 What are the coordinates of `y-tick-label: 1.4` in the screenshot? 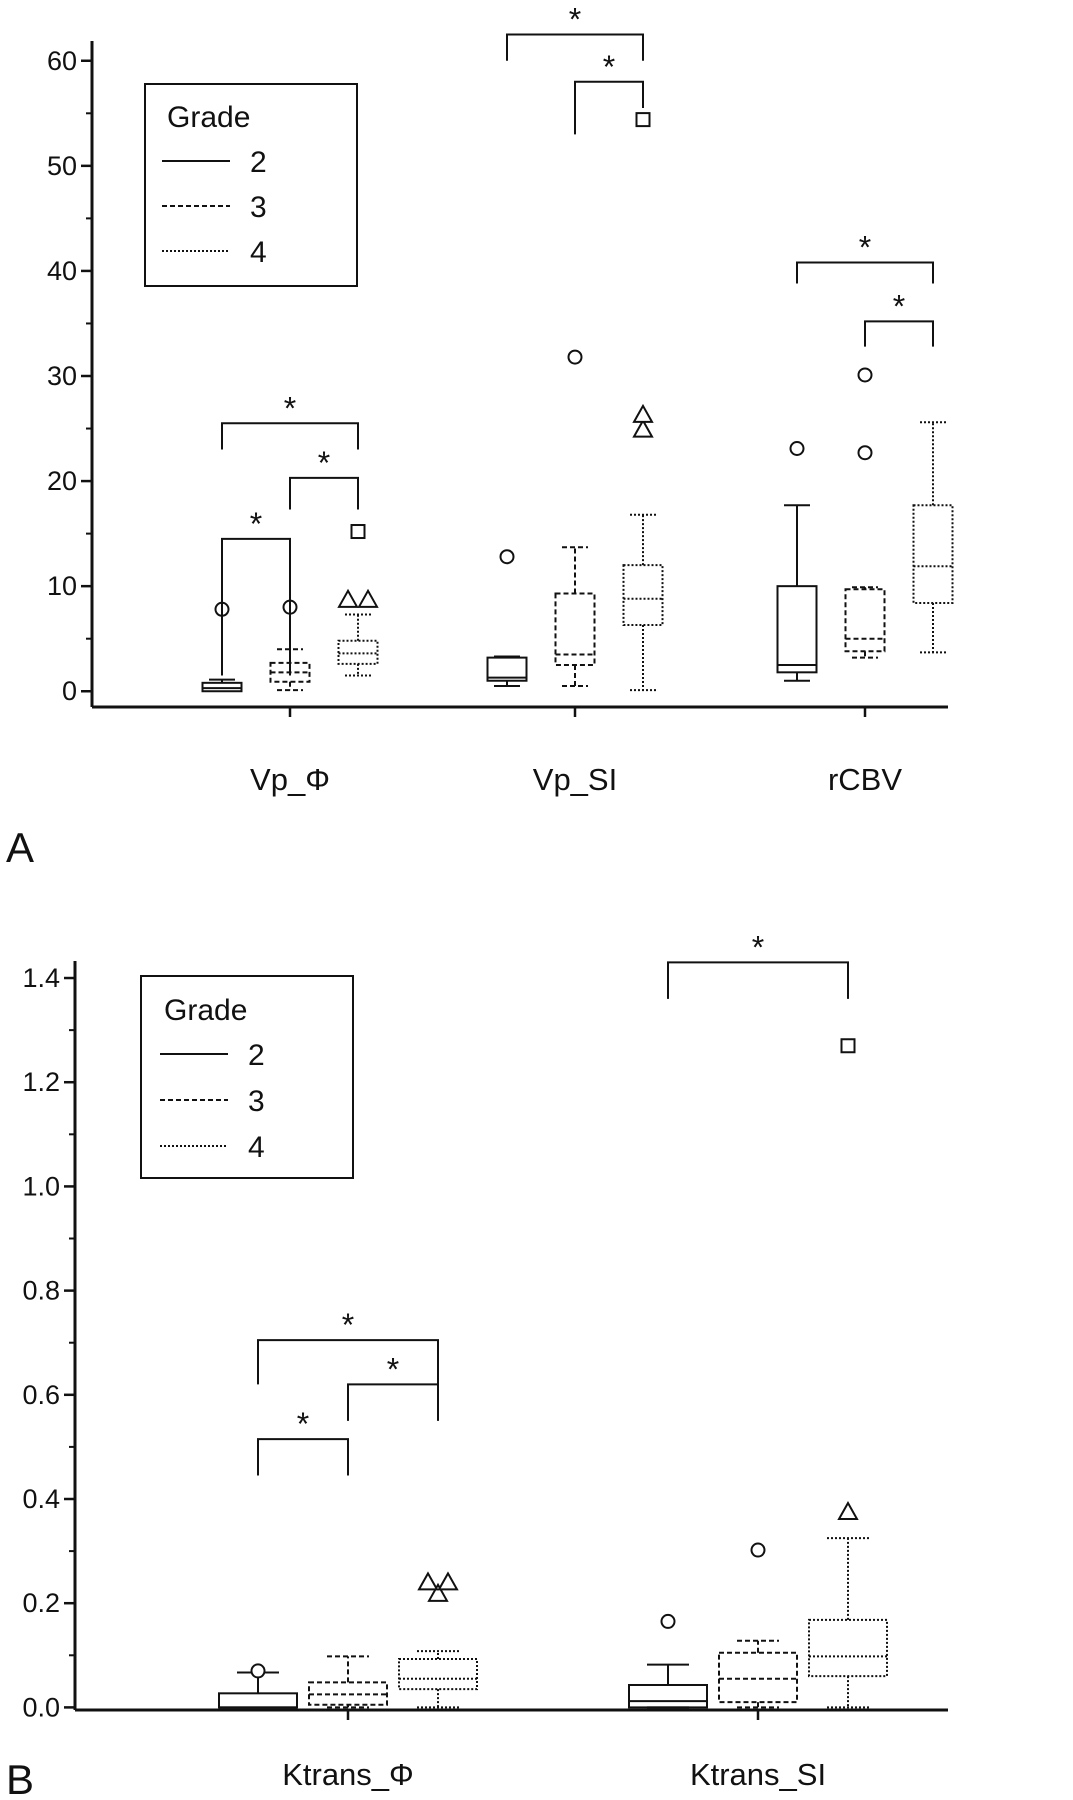 It's located at (41, 978).